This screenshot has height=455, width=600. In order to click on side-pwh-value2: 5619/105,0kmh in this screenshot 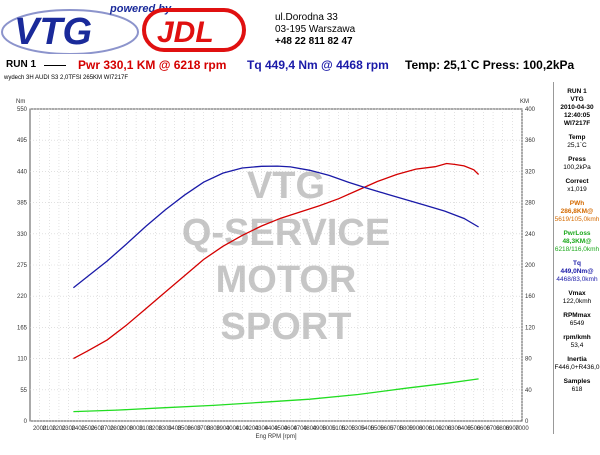, I will do `click(577, 219)`.